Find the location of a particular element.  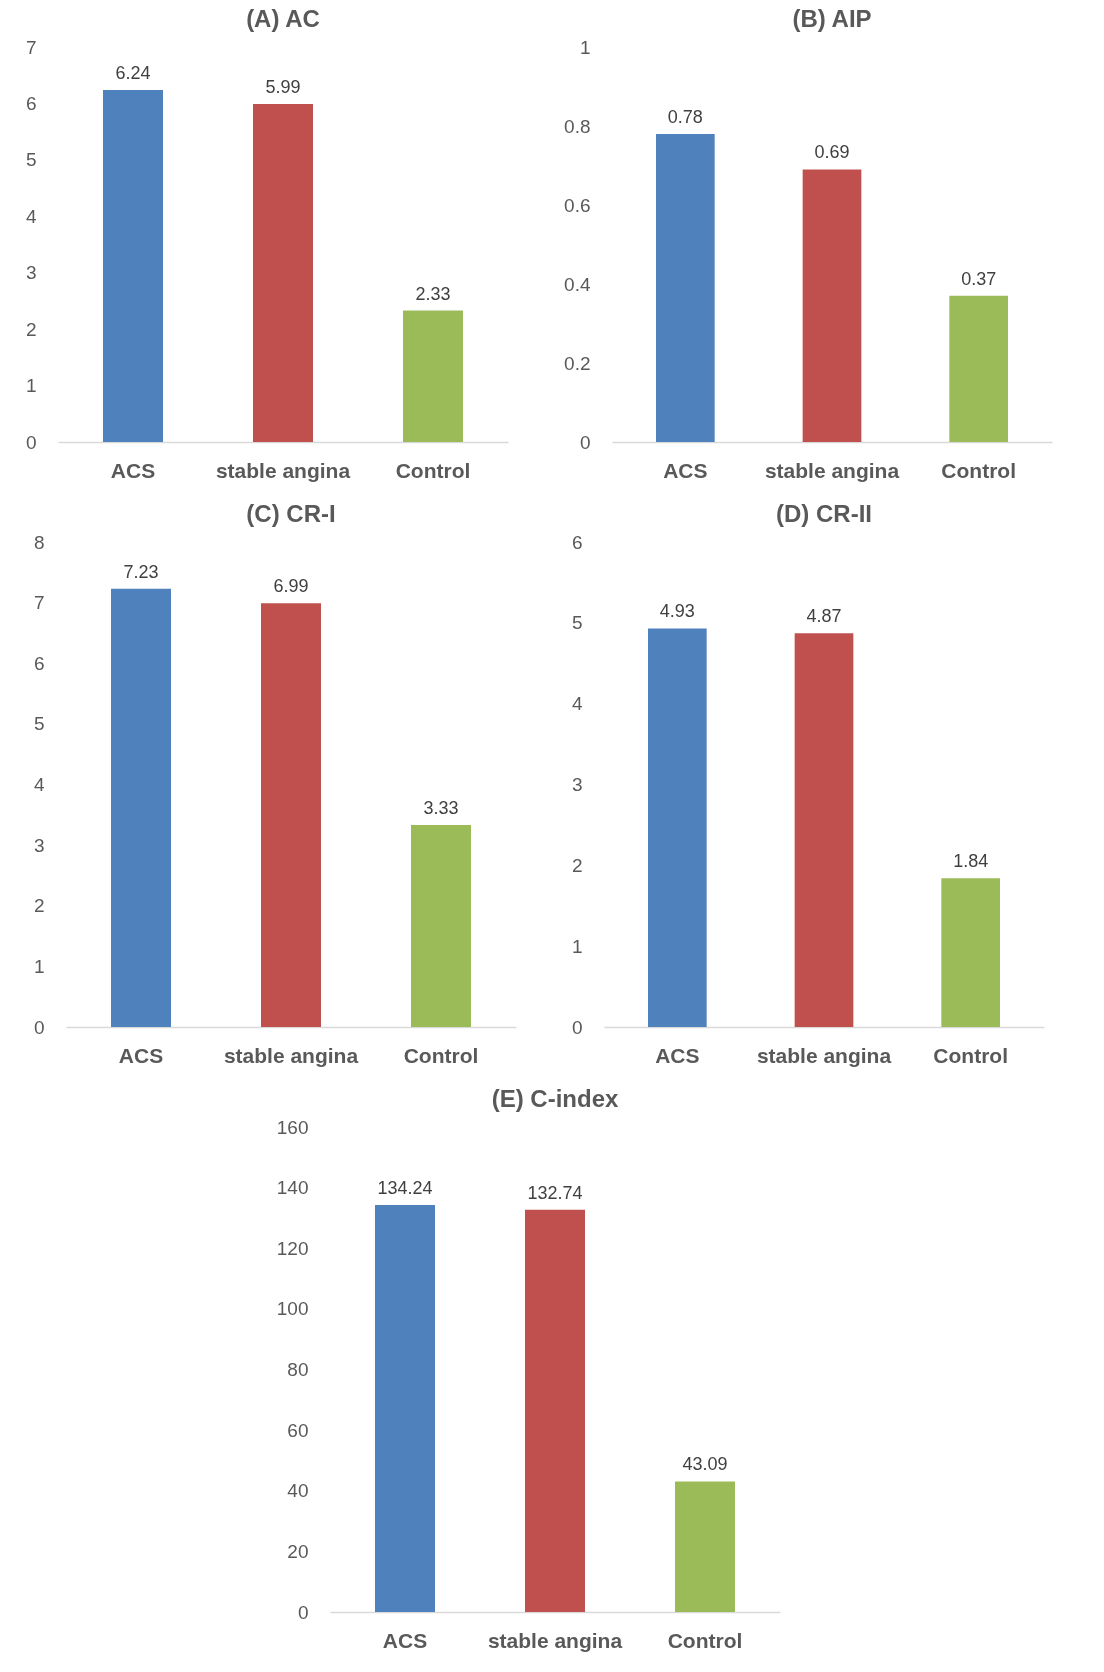

y-tick-label: 80 is located at coordinates (298, 1369).